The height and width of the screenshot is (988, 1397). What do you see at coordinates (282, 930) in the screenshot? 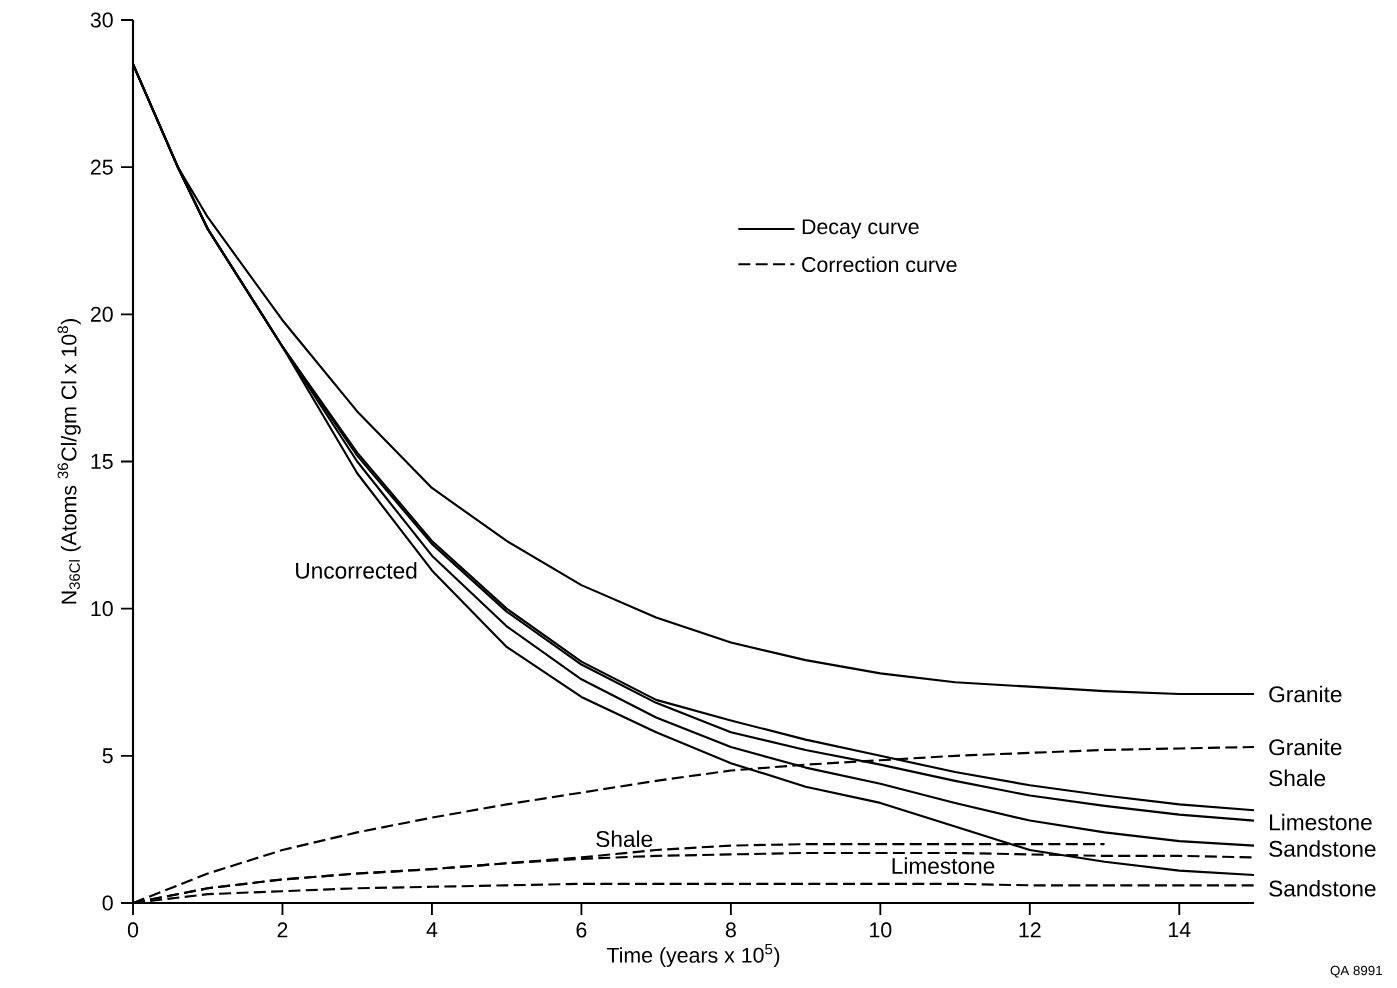
I see `x-tick-label: 2` at bounding box center [282, 930].